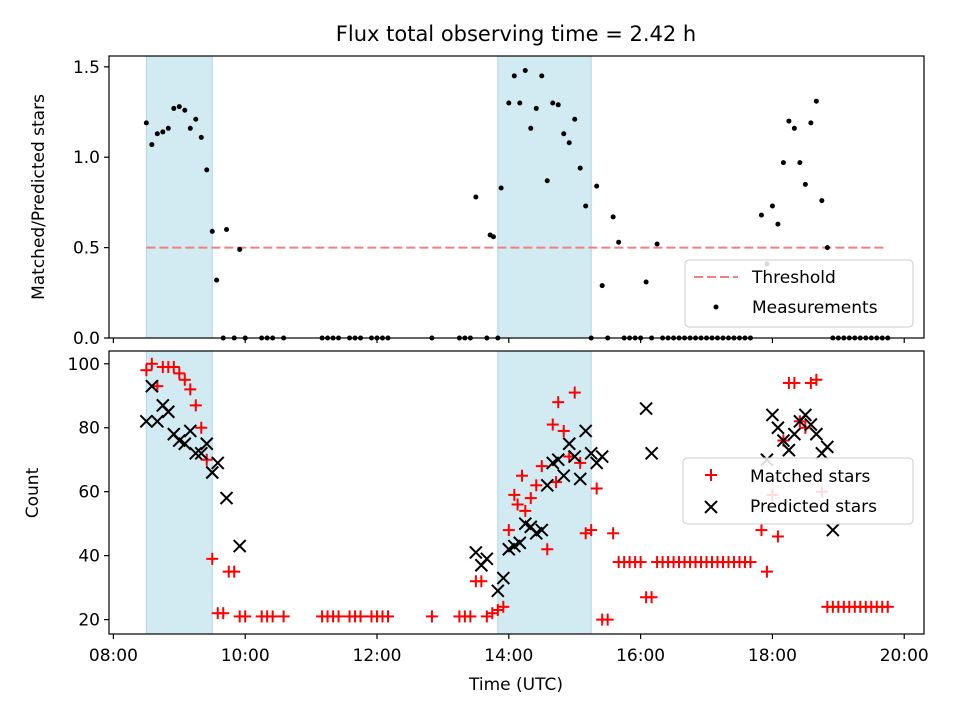  What do you see at coordinates (89, 557) in the screenshot?
I see `y-tick-label: 40` at bounding box center [89, 557].